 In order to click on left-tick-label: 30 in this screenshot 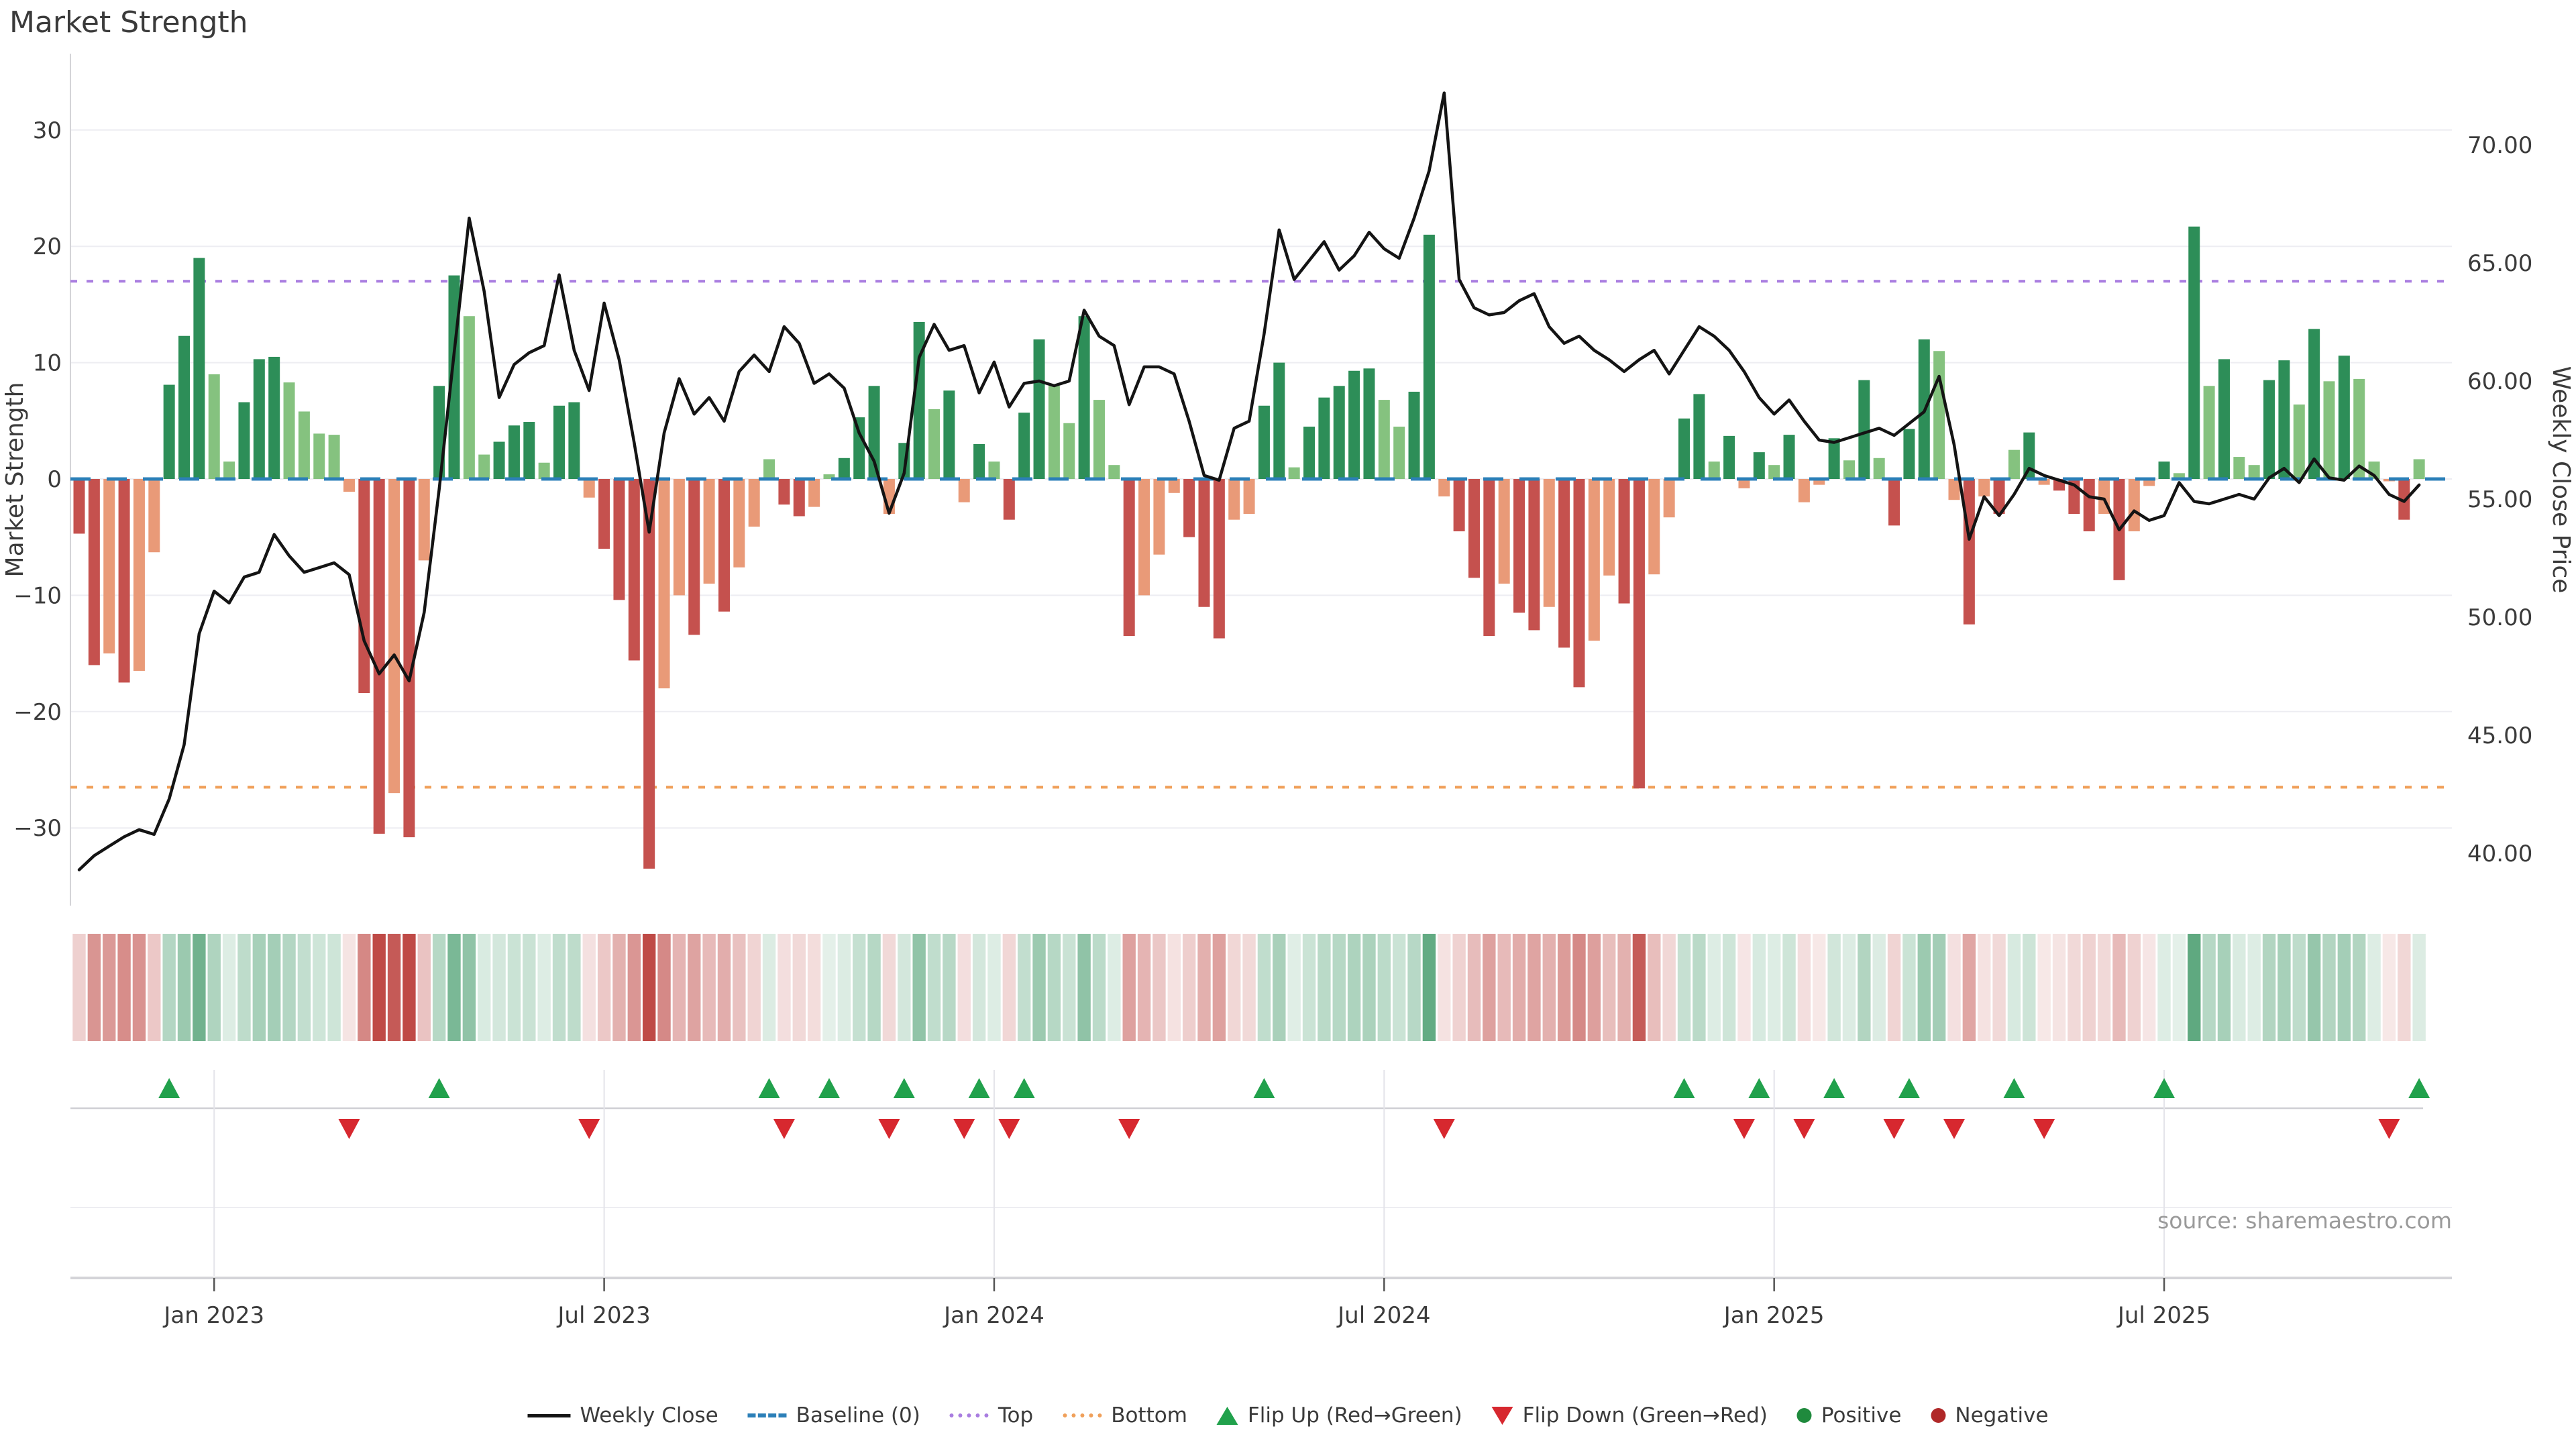, I will do `click(47, 130)`.